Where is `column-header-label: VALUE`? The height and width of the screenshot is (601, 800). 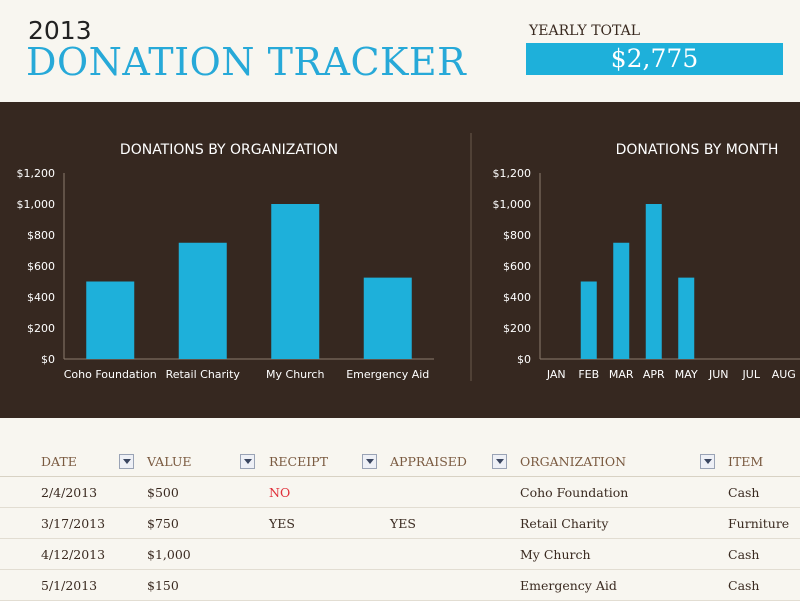 column-header-label: VALUE is located at coordinates (169, 461).